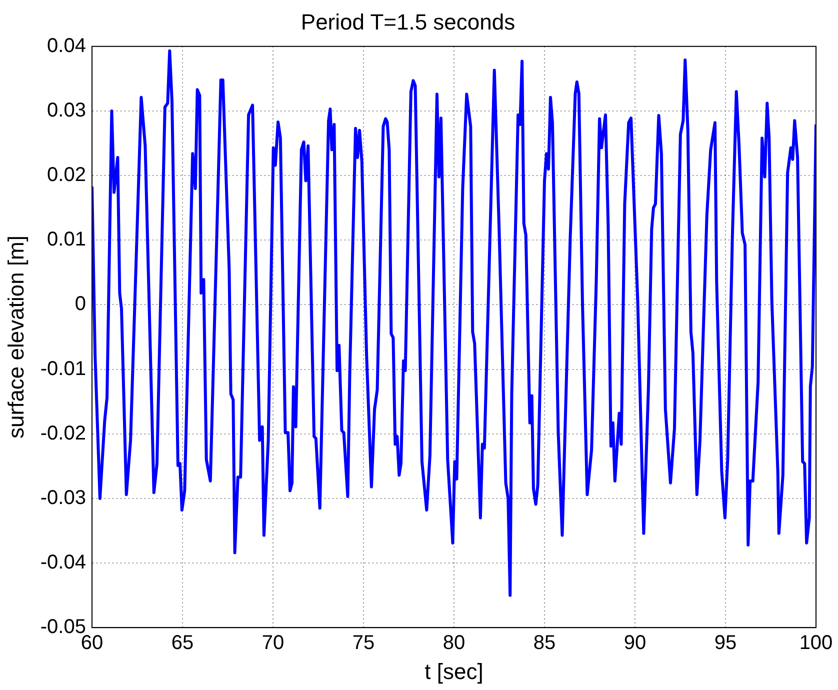 Image resolution: width=838 pixels, height=690 pixels. What do you see at coordinates (80, 304) in the screenshot?
I see `y-tick-label: 0` at bounding box center [80, 304].